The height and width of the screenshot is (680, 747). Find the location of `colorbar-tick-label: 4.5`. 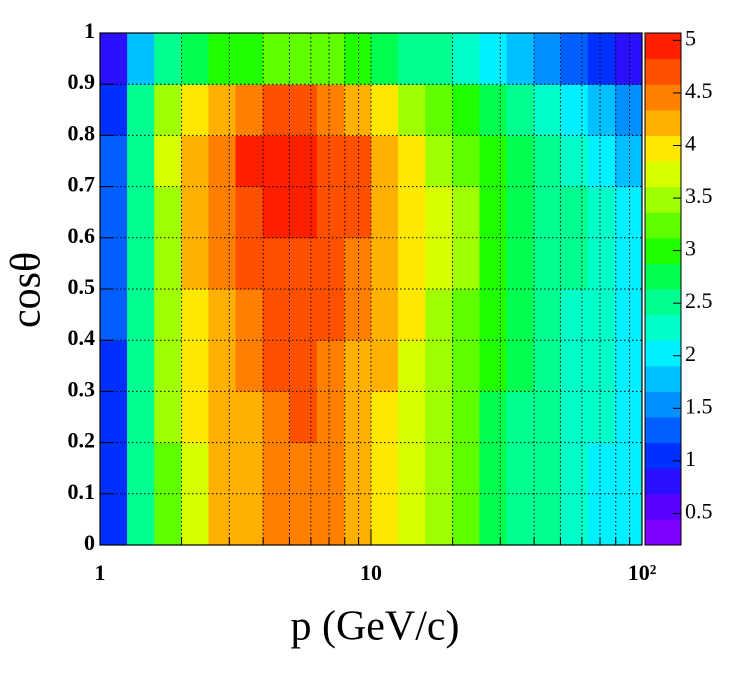

colorbar-tick-label: 4.5 is located at coordinates (699, 90).